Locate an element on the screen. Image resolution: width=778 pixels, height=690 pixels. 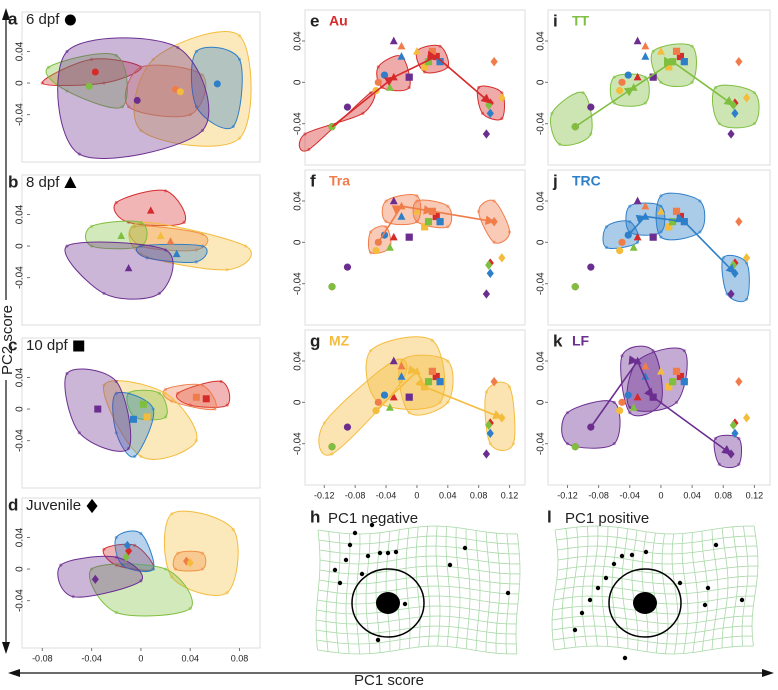
panel-letter: g is located at coordinates (315, 340).